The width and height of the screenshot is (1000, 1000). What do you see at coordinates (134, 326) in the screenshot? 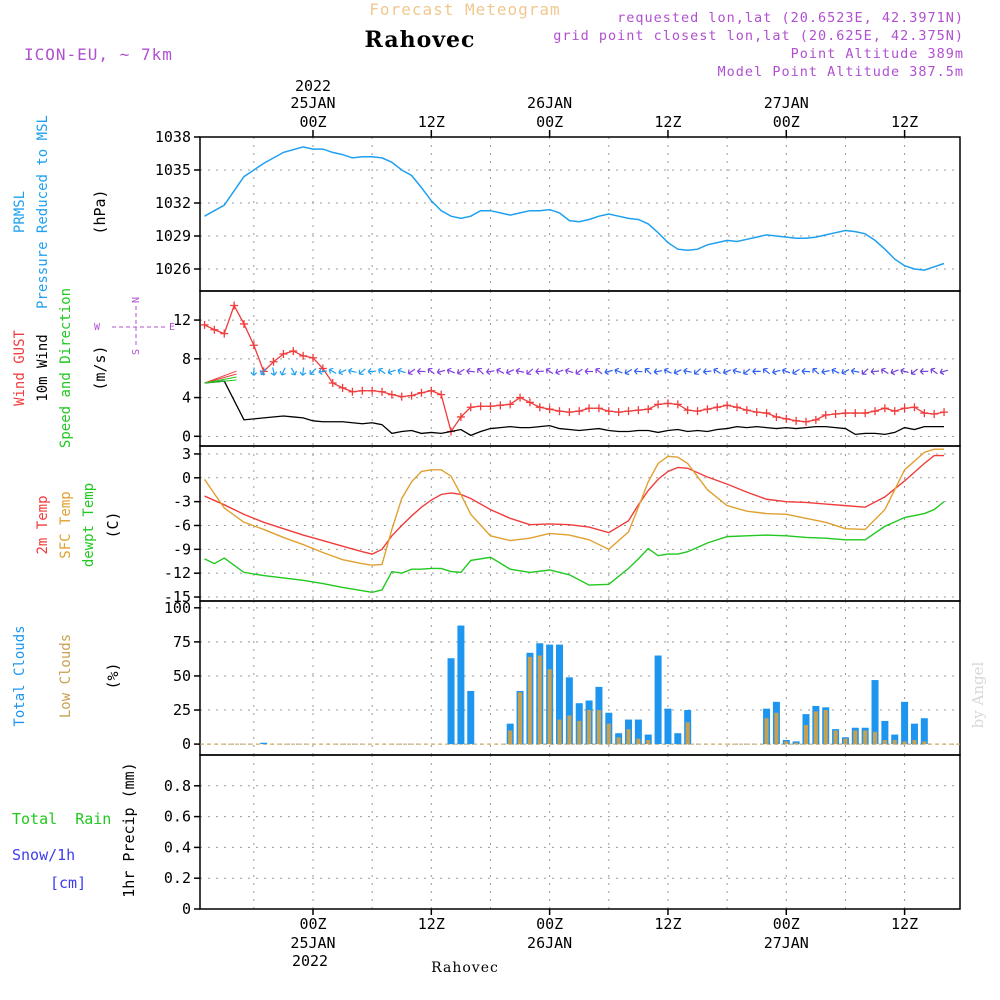
I see `compass-rose: N S W E` at bounding box center [134, 326].